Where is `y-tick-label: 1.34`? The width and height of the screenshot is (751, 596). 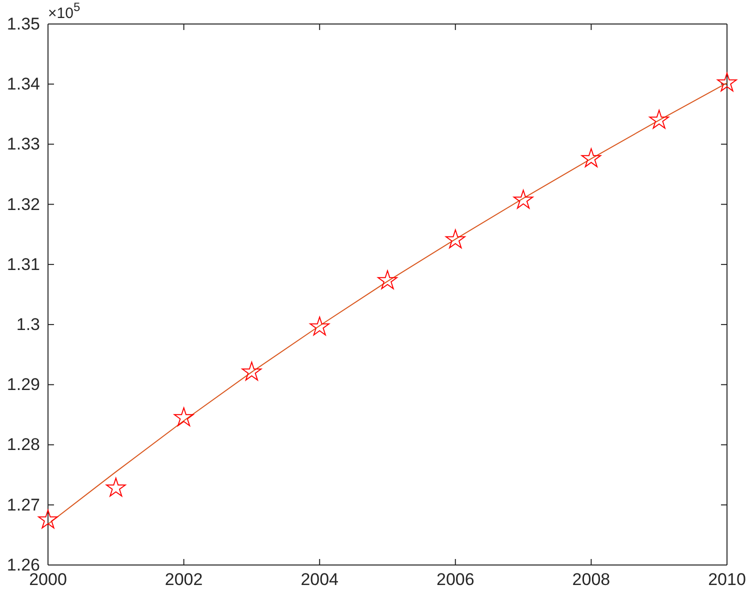 y-tick-label: 1.34 is located at coordinates (23, 84).